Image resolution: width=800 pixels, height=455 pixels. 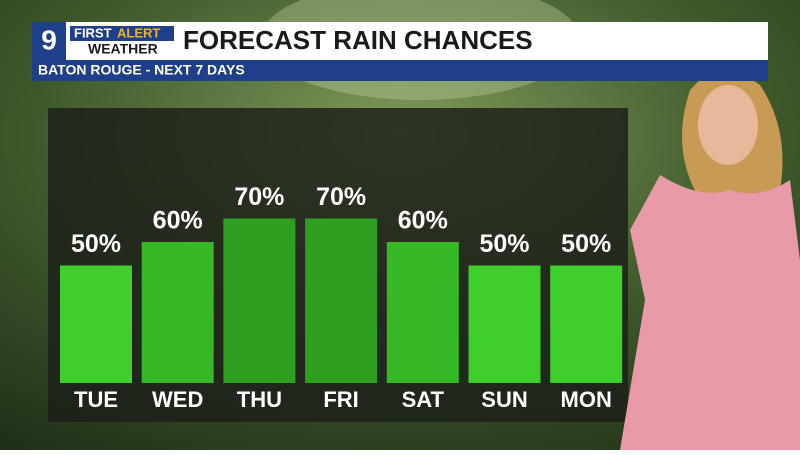 I want to click on subtitle-bar, so click(x=400, y=70).